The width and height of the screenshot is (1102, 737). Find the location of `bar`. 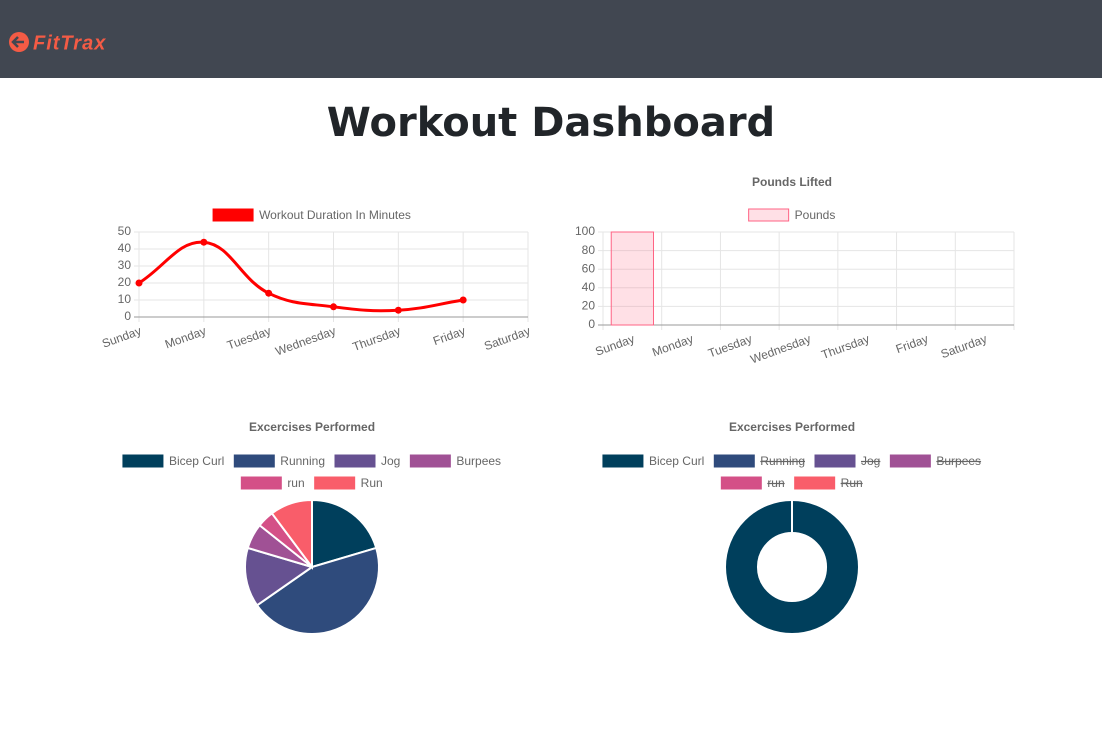

bar is located at coordinates (632, 278).